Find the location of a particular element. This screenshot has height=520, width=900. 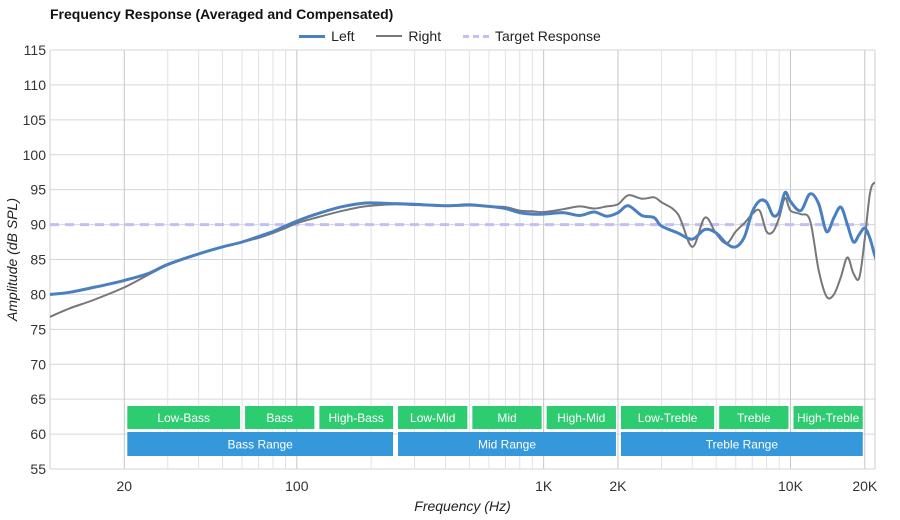

range-label: Mid Range is located at coordinates (507, 445).